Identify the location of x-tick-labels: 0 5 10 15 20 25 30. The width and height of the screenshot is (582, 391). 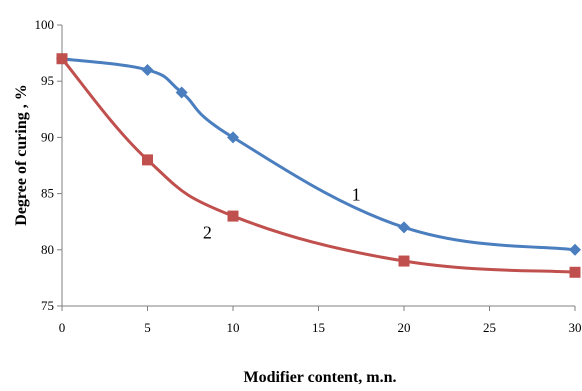
(320, 327).